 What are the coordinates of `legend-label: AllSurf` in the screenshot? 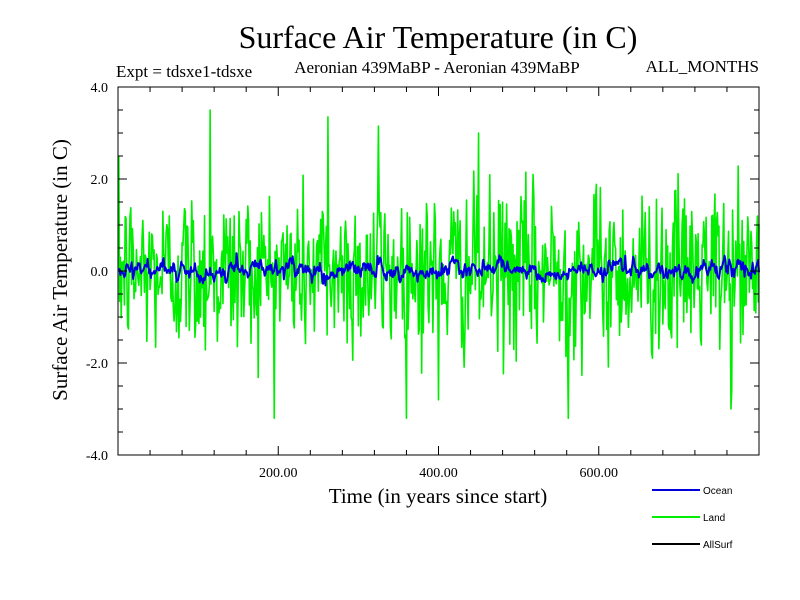 It's located at (718, 545).